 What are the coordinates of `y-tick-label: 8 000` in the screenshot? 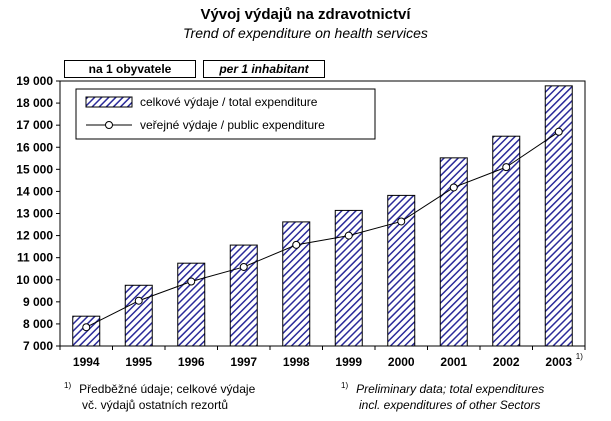 It's located at (38, 324).